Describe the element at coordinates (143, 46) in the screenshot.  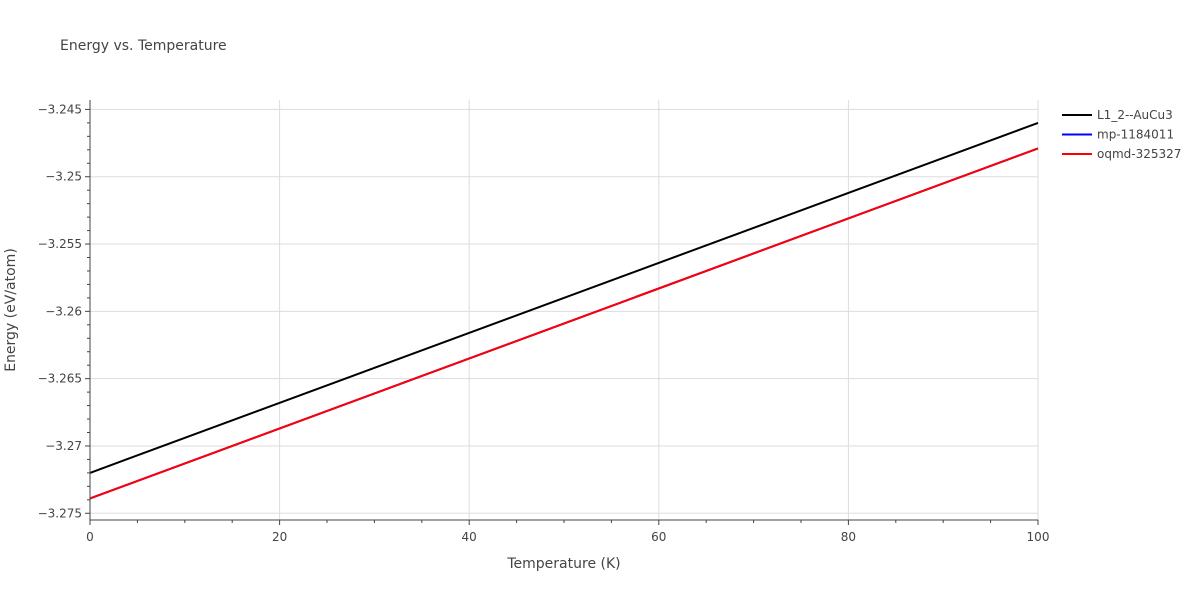
I see `chart-title: Energy vs. Temperature` at that location.